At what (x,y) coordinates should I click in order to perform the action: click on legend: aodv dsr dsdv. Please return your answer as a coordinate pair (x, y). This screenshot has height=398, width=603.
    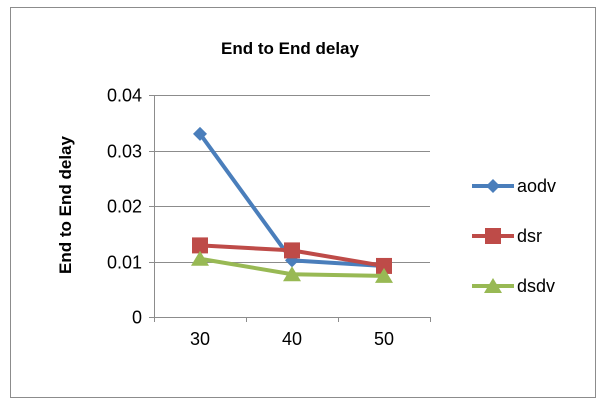
    Looking at the image, I should click on (514, 236).